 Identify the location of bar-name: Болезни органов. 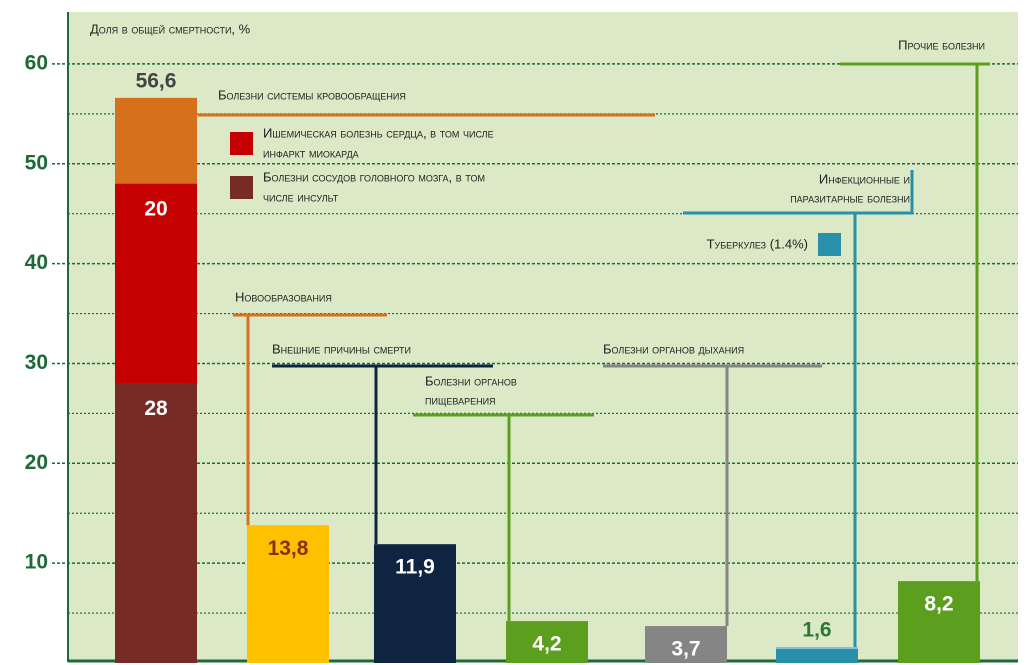
(471, 380).